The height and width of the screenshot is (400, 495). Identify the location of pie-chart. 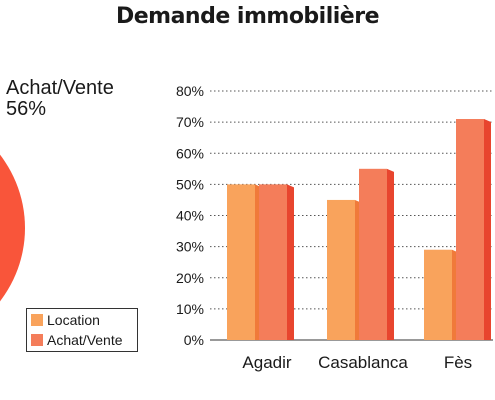
(12, 228).